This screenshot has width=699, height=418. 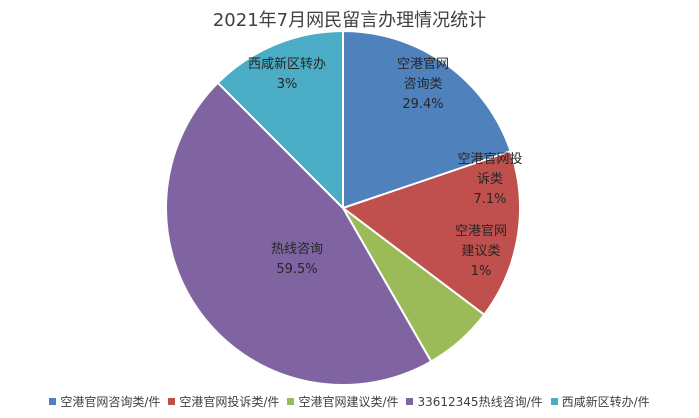 What do you see at coordinates (481, 231) in the screenshot?
I see `slice-label-3-line-1: 空港官网` at bounding box center [481, 231].